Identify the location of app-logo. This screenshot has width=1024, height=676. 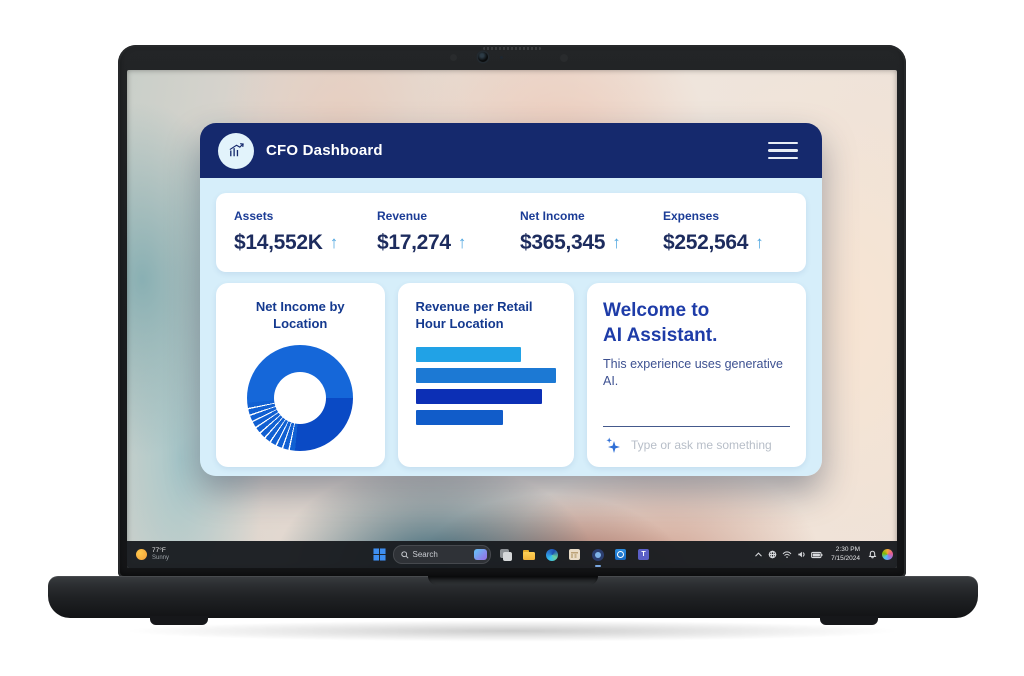
(236, 150).